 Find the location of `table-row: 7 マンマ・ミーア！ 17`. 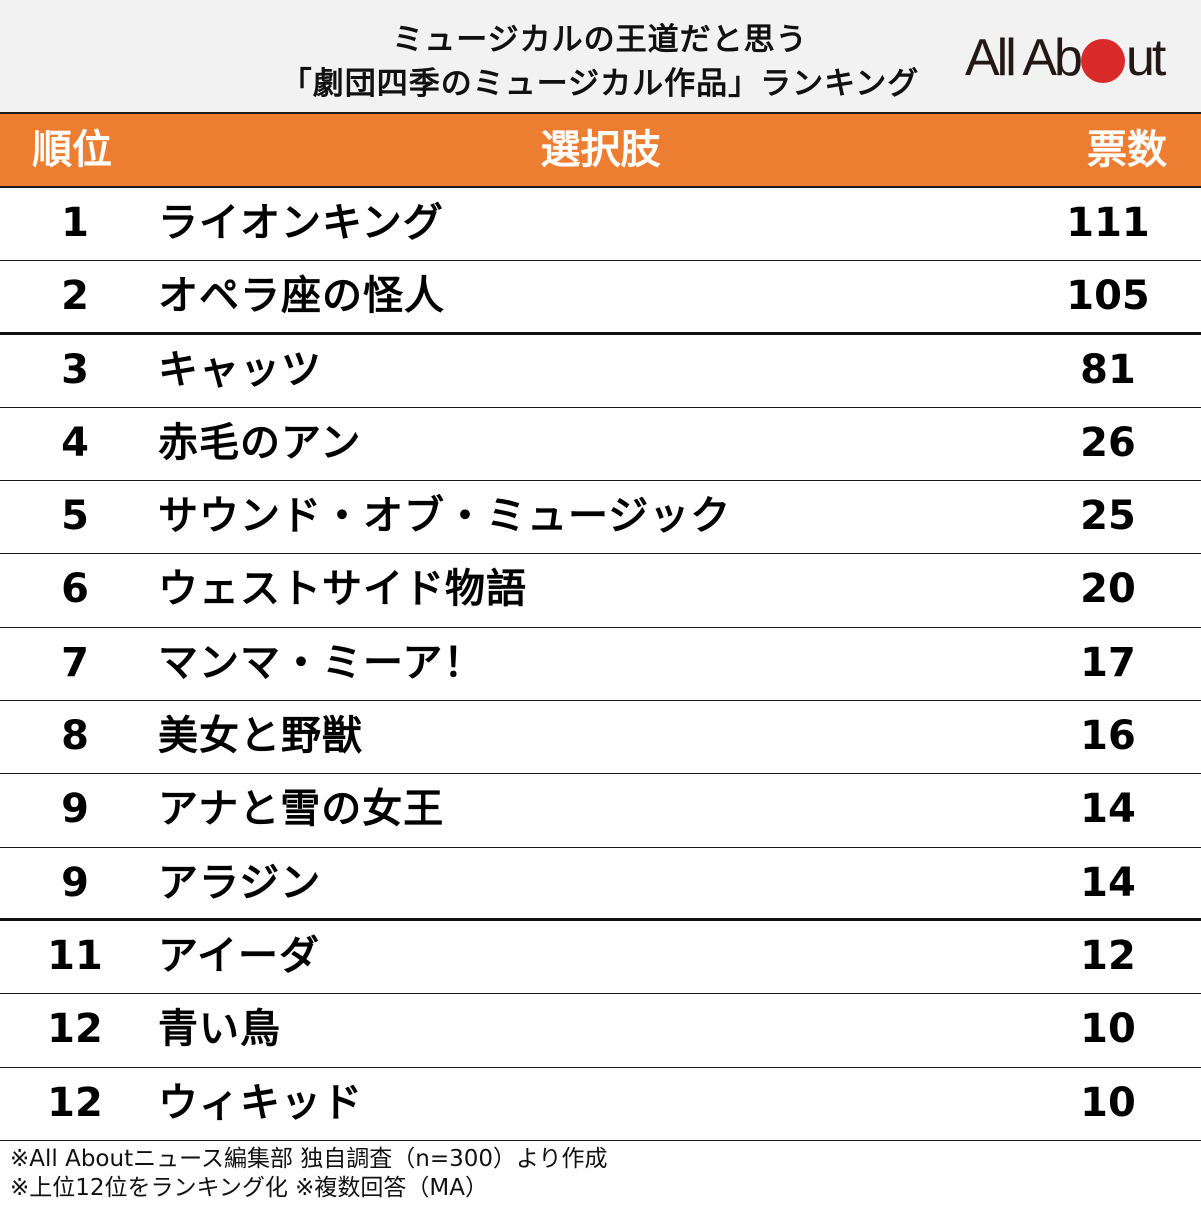

table-row: 7 マンマ・ミーア！ 17 is located at coordinates (600, 665).